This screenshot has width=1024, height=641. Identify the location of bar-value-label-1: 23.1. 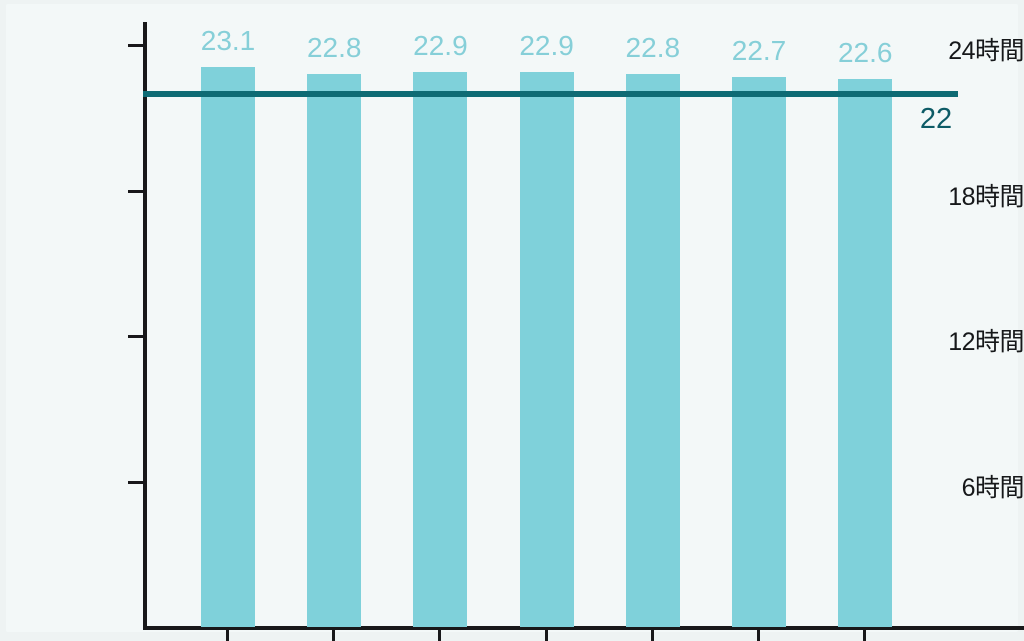
(228, 40).